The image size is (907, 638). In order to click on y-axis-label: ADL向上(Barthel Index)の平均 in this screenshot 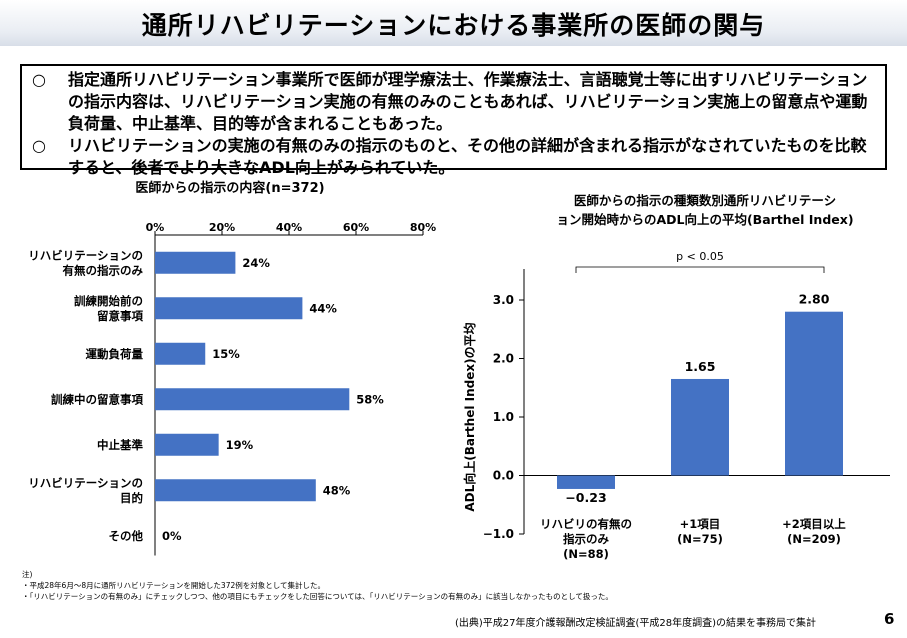, I will do `click(469, 416)`.